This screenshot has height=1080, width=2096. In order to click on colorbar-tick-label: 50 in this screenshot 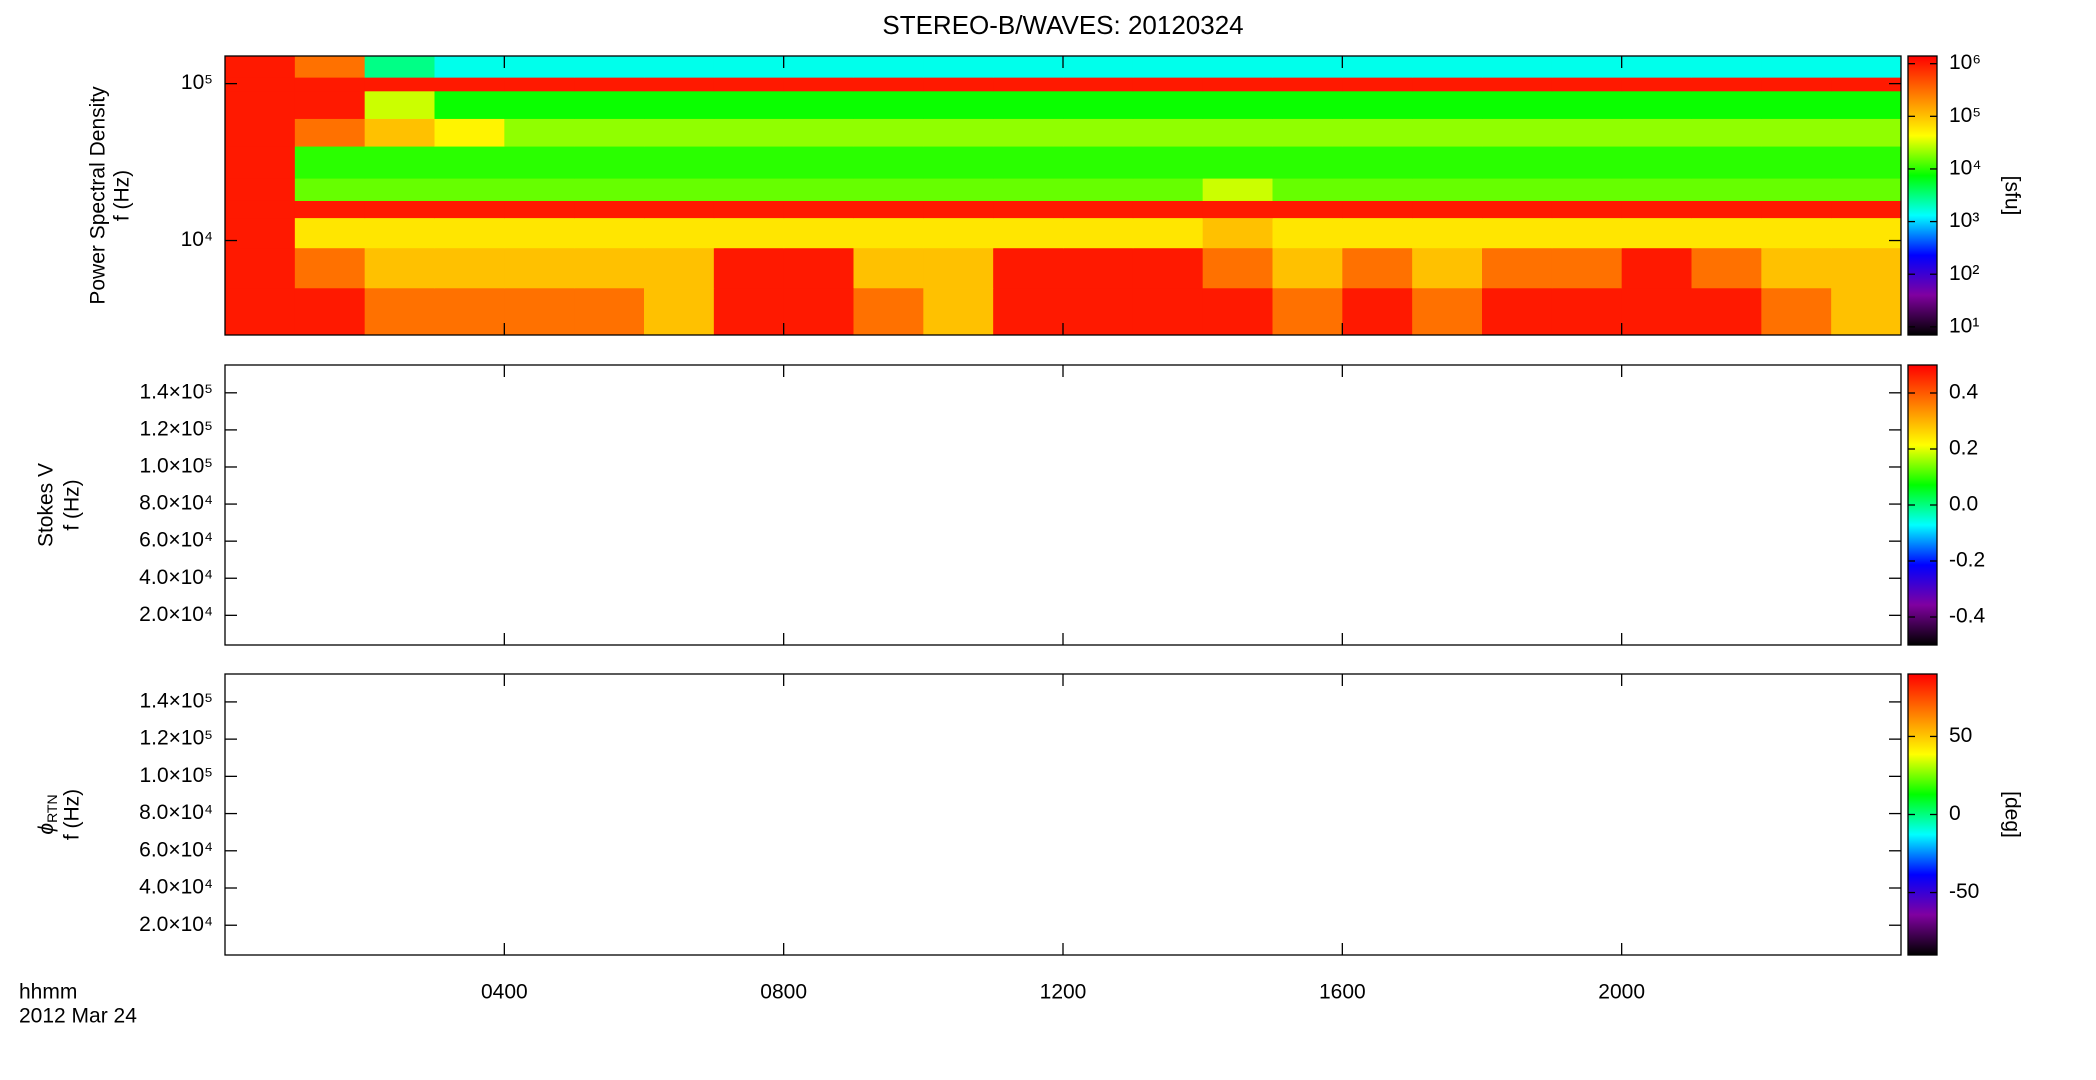, I will do `click(1960, 735)`.